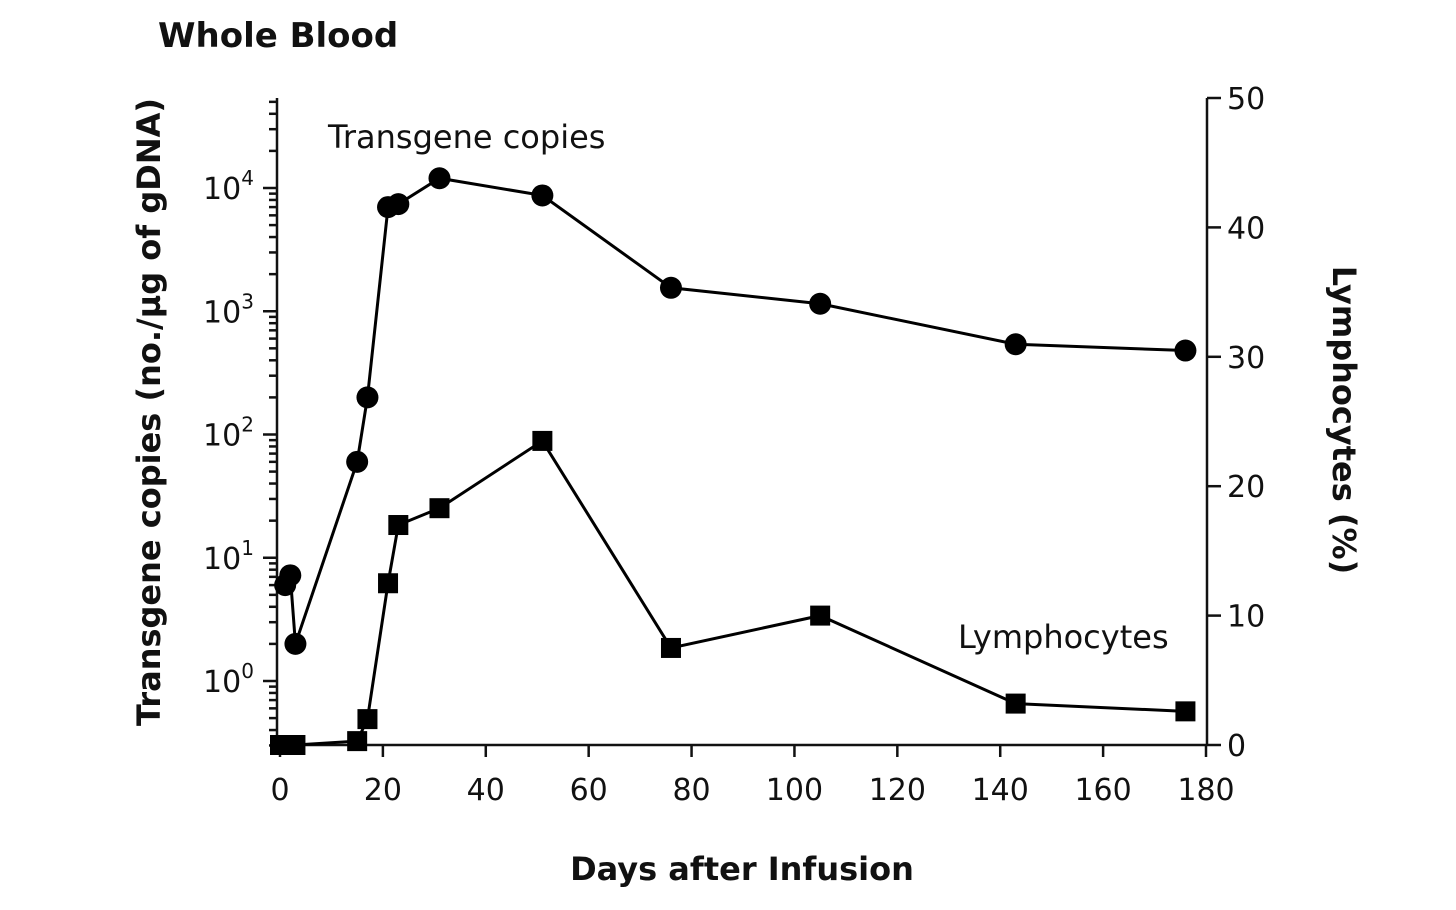  What do you see at coordinates (1344, 420) in the screenshot?
I see `y-axis-right-title: Lymphocytes (%)` at bounding box center [1344, 420].